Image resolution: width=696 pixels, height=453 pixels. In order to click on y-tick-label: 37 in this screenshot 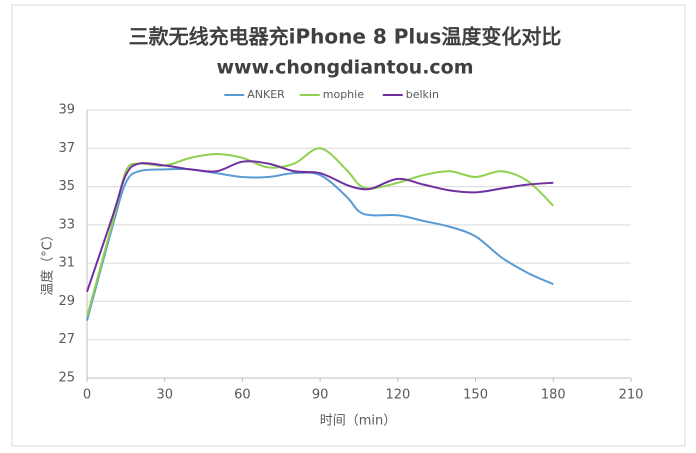, I will do `click(66, 148)`.